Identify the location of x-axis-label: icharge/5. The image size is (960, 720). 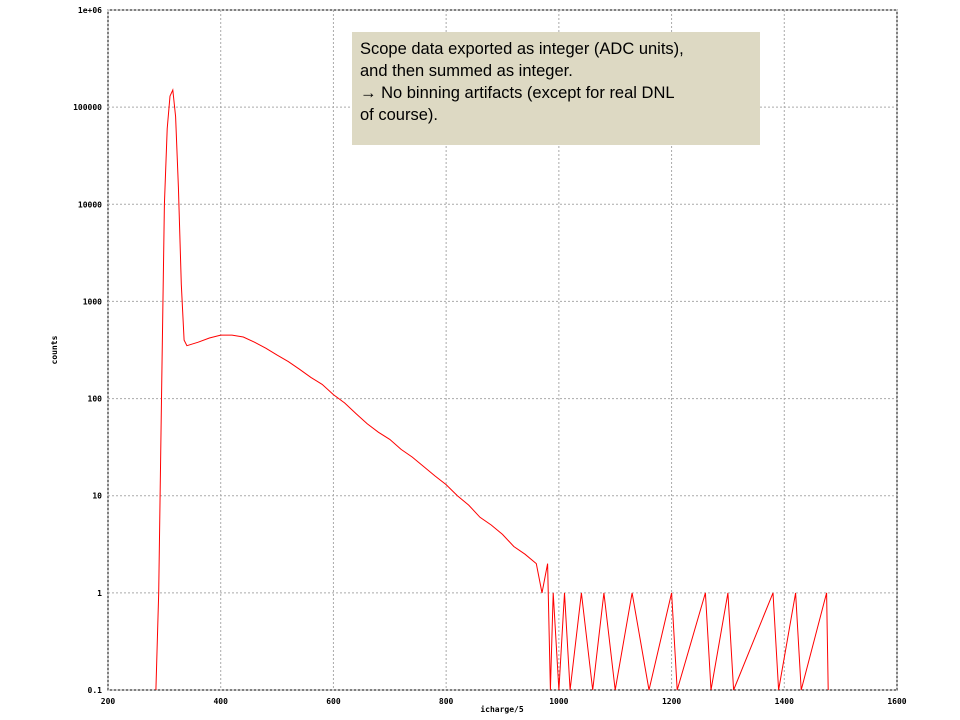
(502, 709).